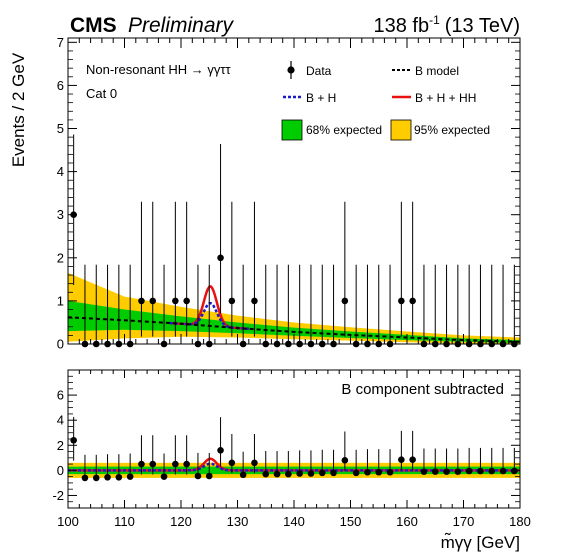 The image size is (580, 560). I want to click on x-tick-label: 100, so click(68, 521).